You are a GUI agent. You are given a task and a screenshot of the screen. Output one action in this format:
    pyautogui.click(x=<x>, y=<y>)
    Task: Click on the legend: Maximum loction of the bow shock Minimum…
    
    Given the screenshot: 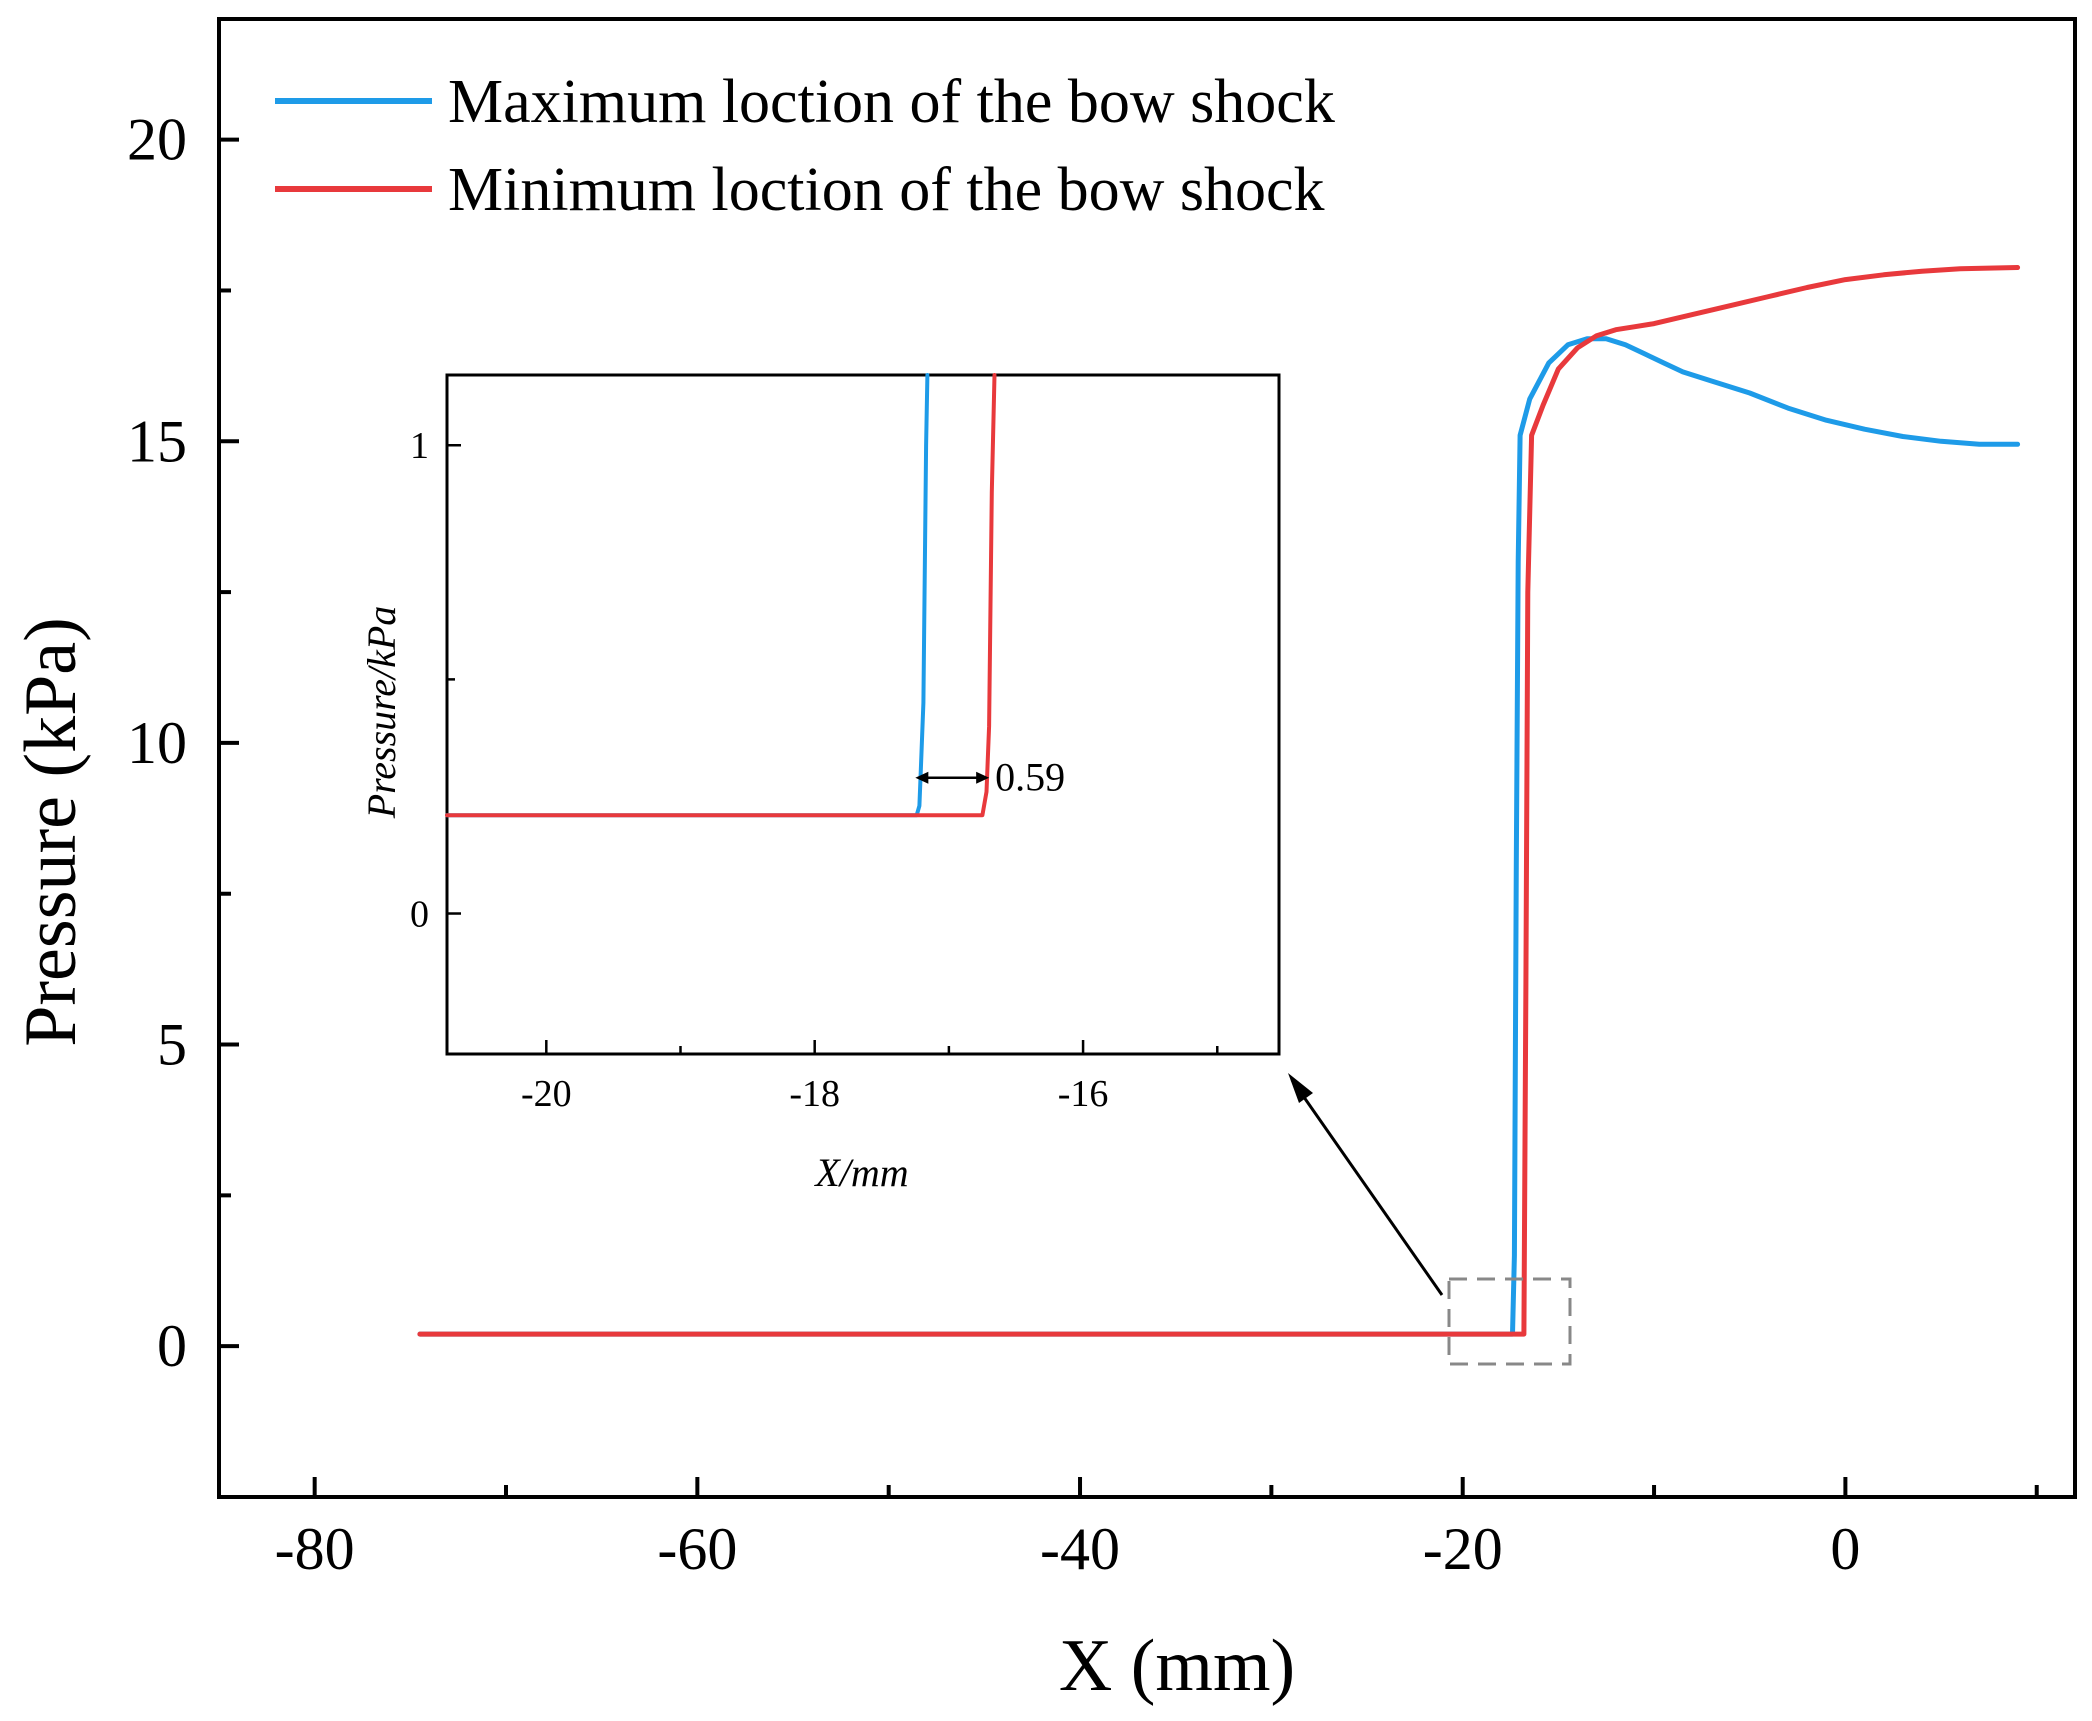 What is the action you would take?
    pyautogui.click(x=805, y=146)
    